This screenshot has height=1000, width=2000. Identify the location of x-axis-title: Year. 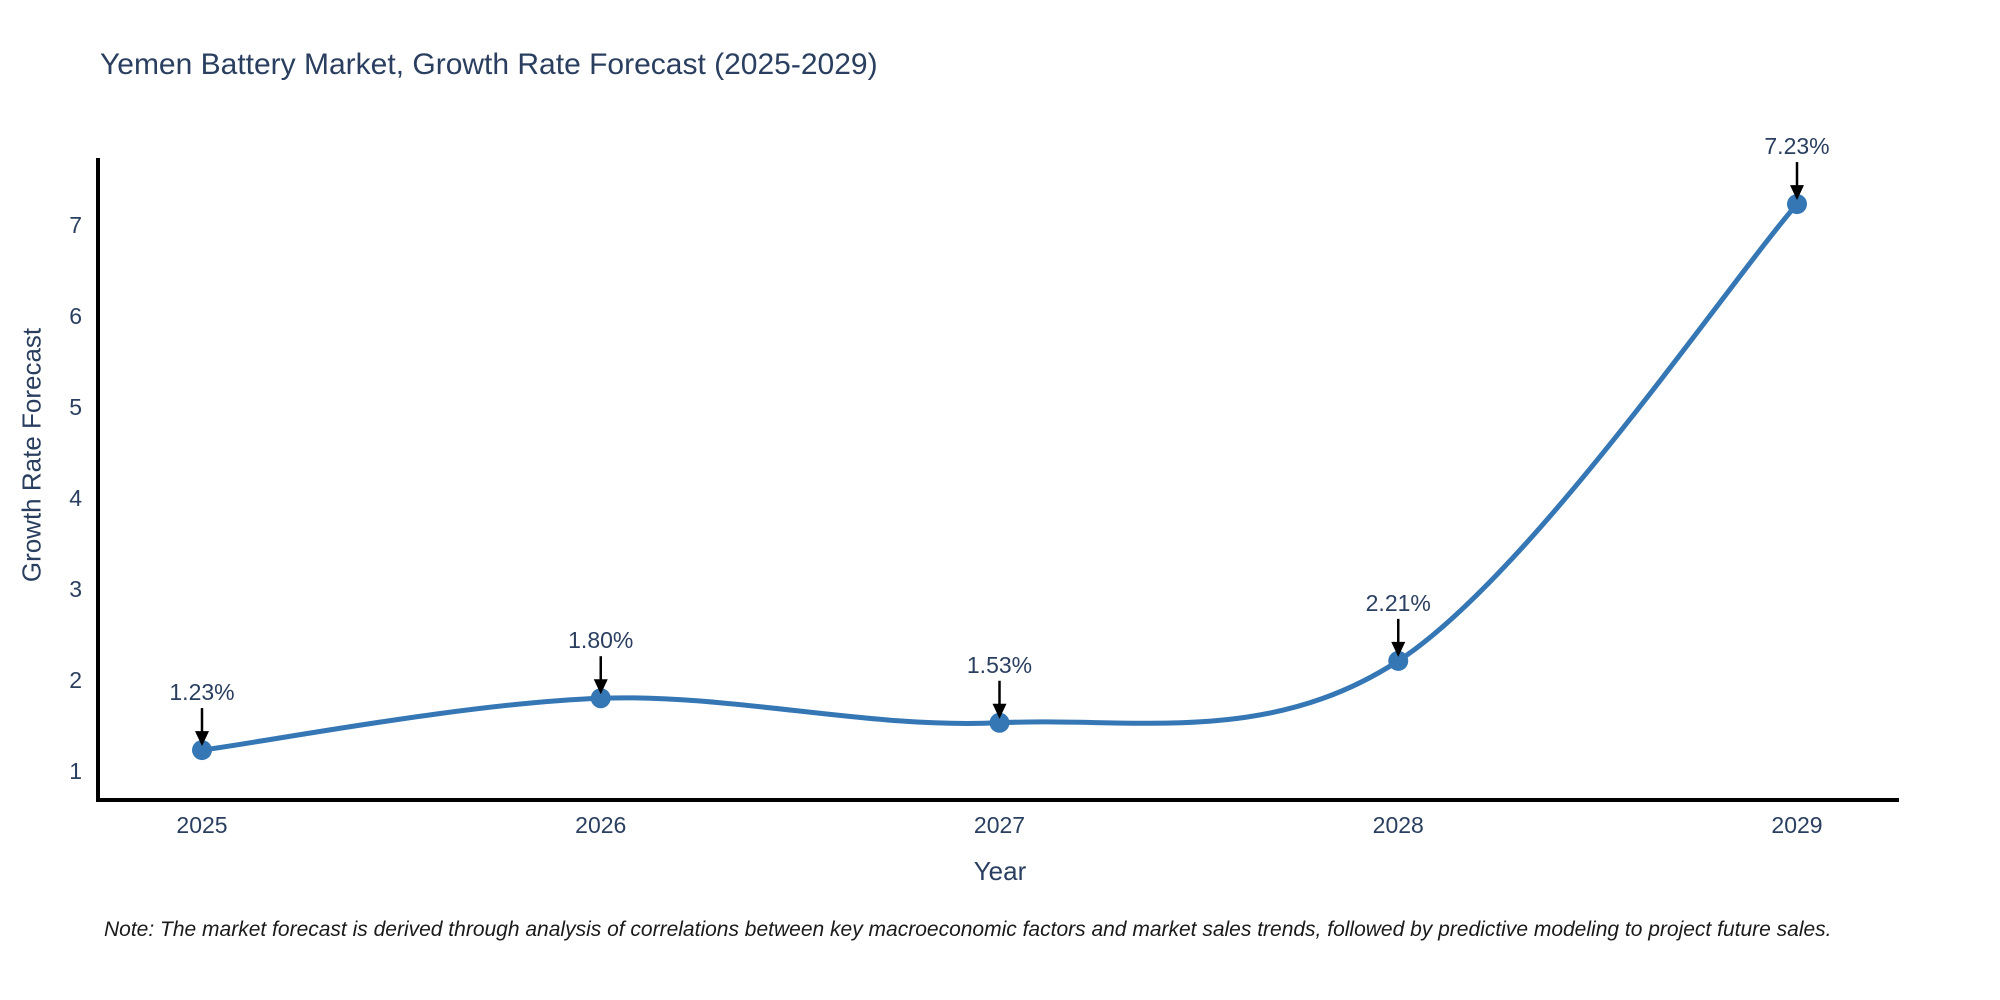
(1000, 871).